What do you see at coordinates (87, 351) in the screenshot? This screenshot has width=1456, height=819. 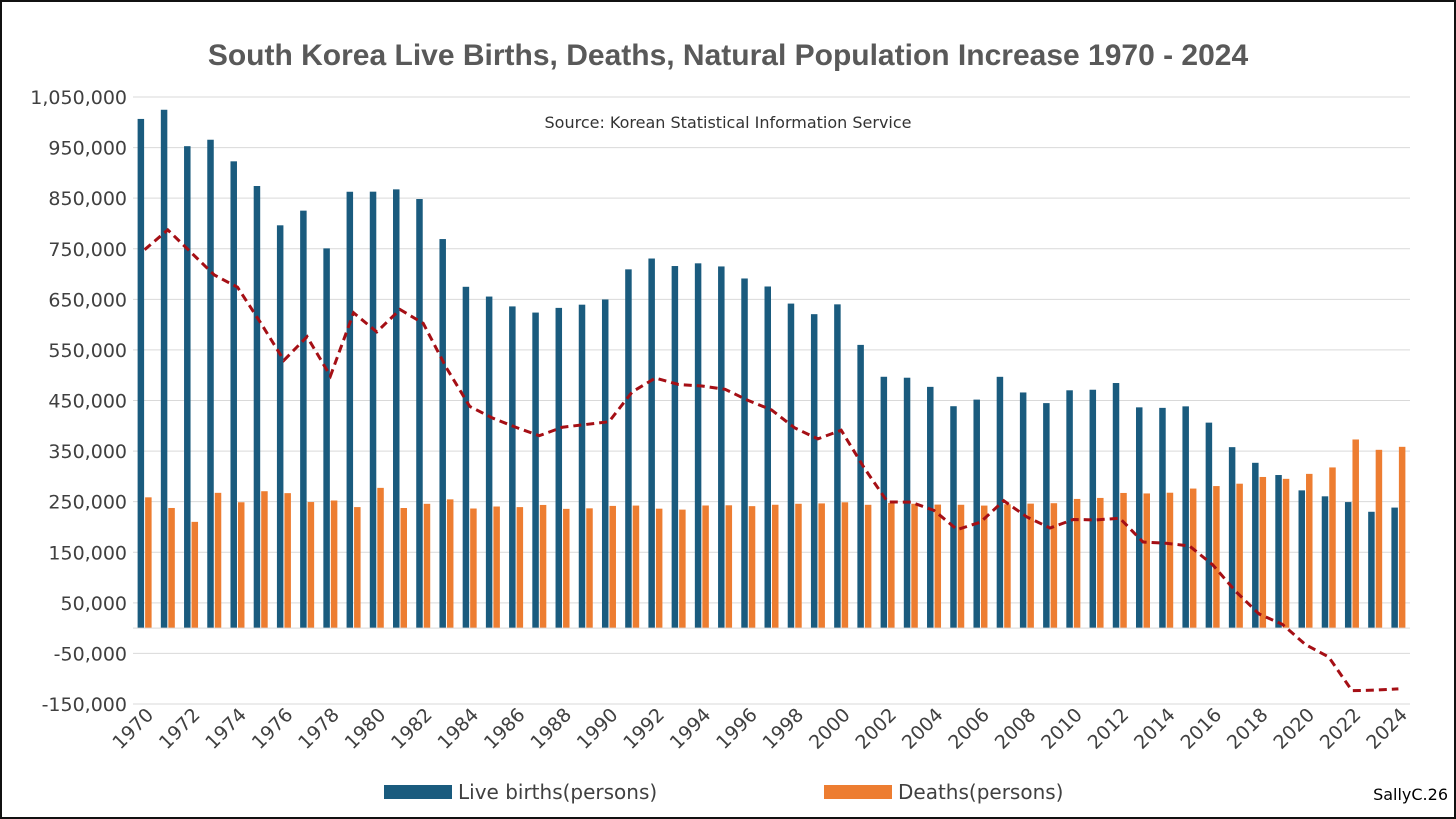 I see `y-tick-label: 550,000` at bounding box center [87, 351].